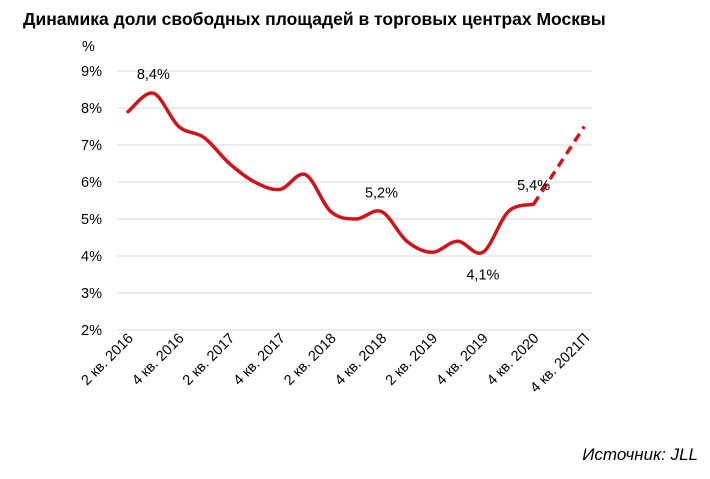 This screenshot has width=710, height=479. I want to click on y-tick-label: 4%, so click(91, 257).